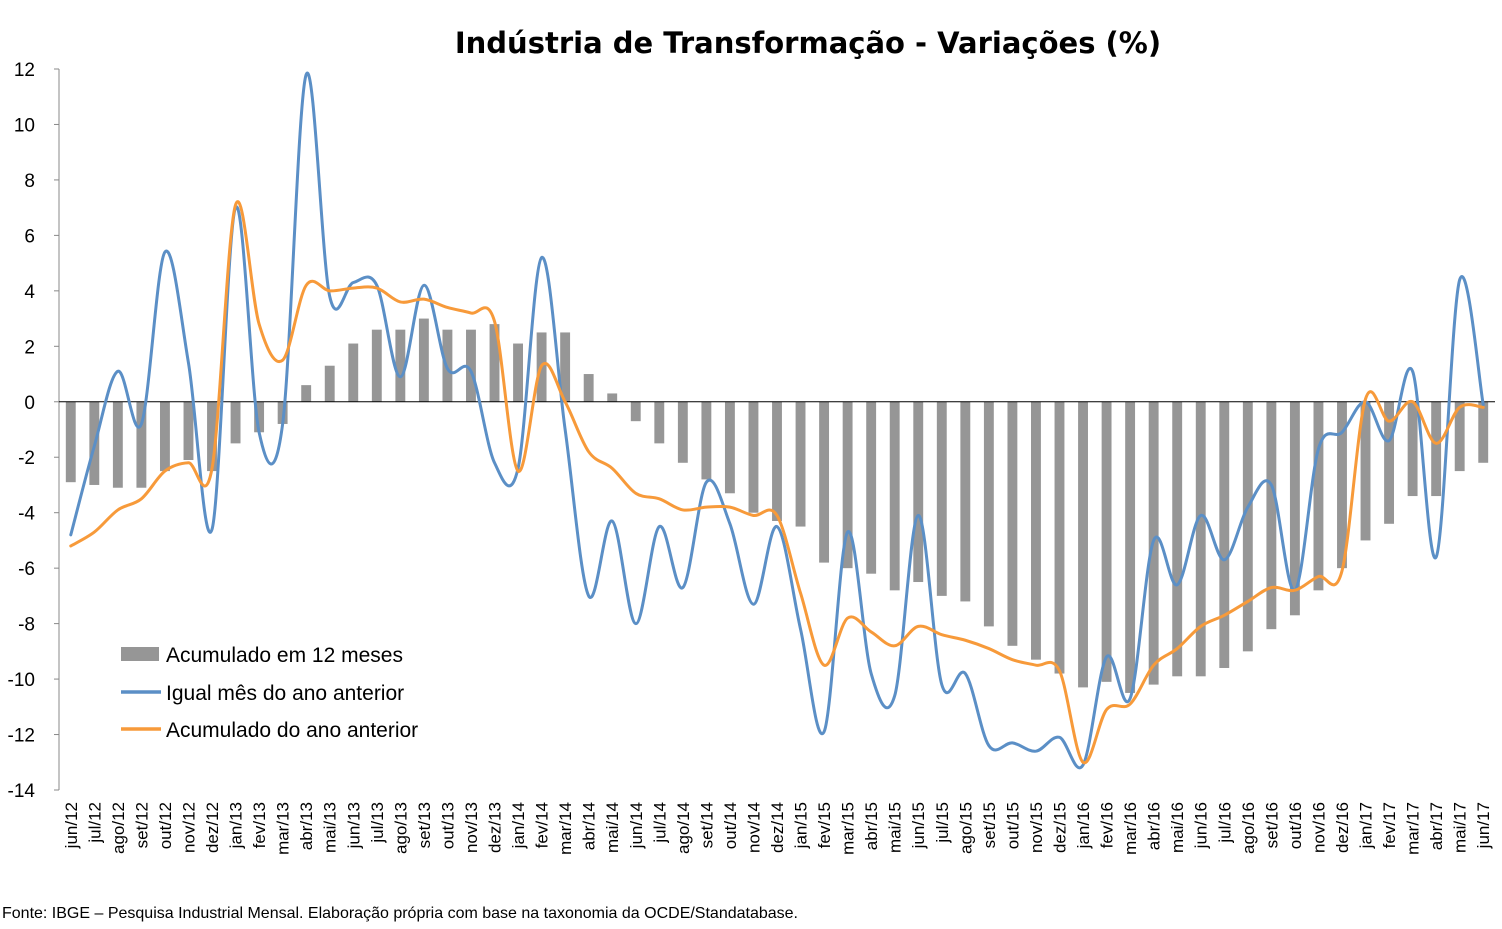  I want to click on y-tick-label: -10, so click(21, 680).